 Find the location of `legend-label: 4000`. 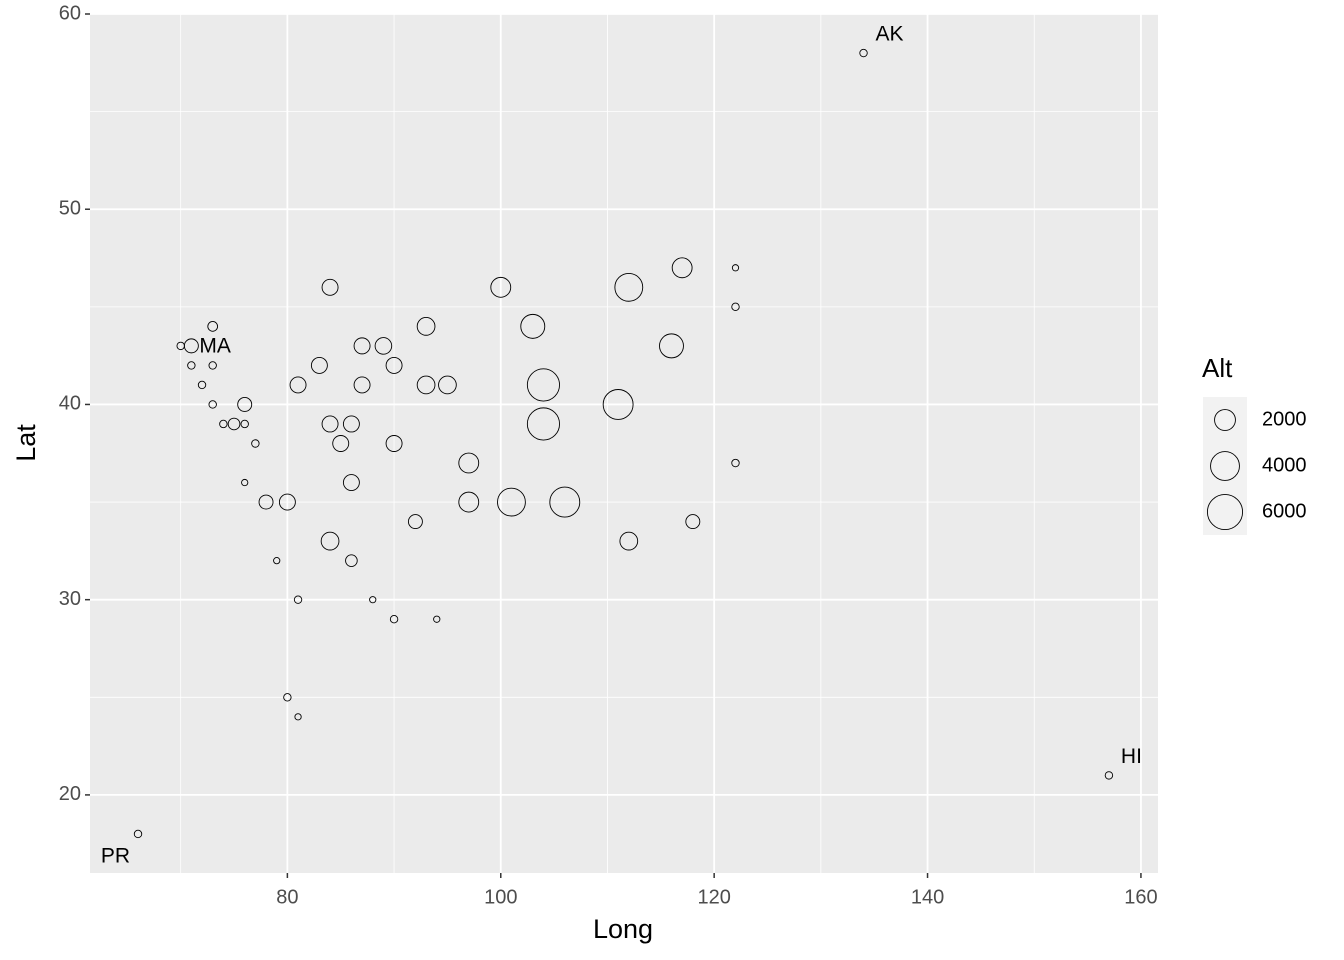

legend-label: 4000 is located at coordinates (1284, 465).